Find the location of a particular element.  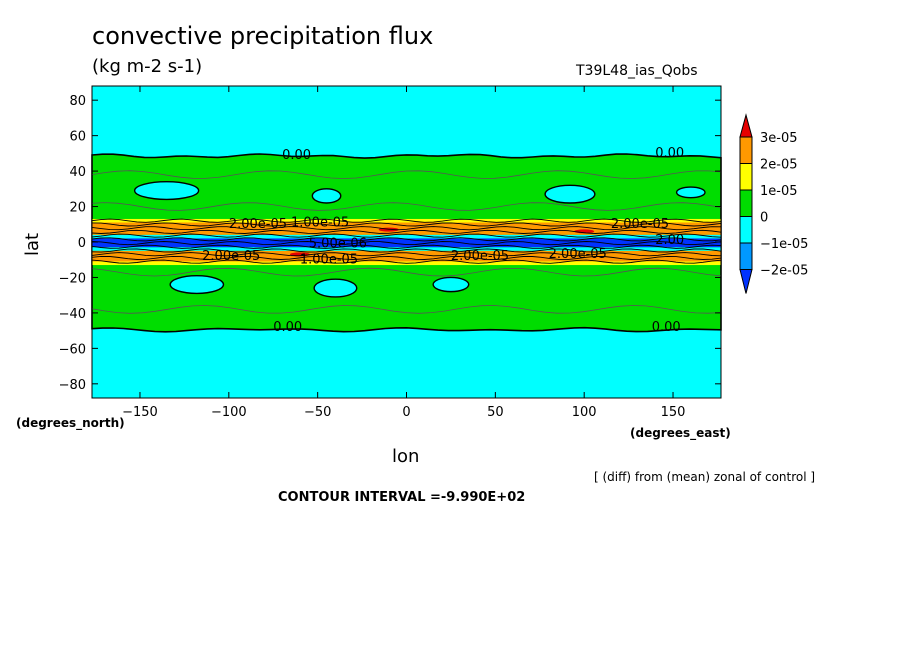

colorbar-label-5: −2e-05 is located at coordinates (784, 271).